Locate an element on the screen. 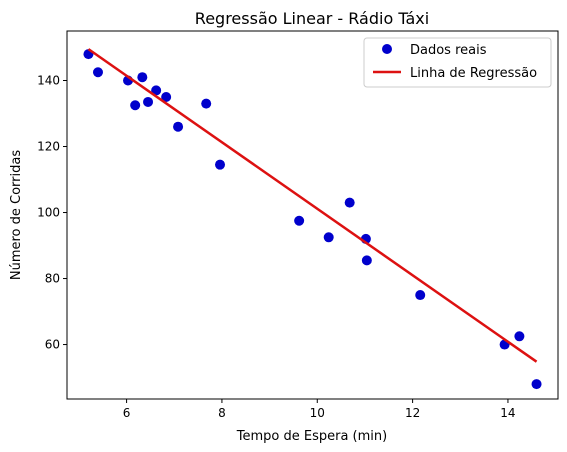  x-tick-label: 8 is located at coordinates (222, 413).